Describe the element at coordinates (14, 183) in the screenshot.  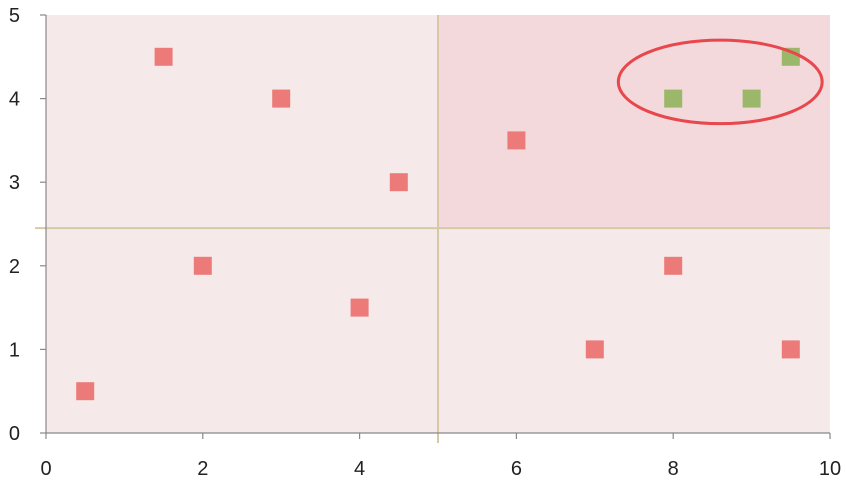
I see `y-tick-label: 3` at that location.